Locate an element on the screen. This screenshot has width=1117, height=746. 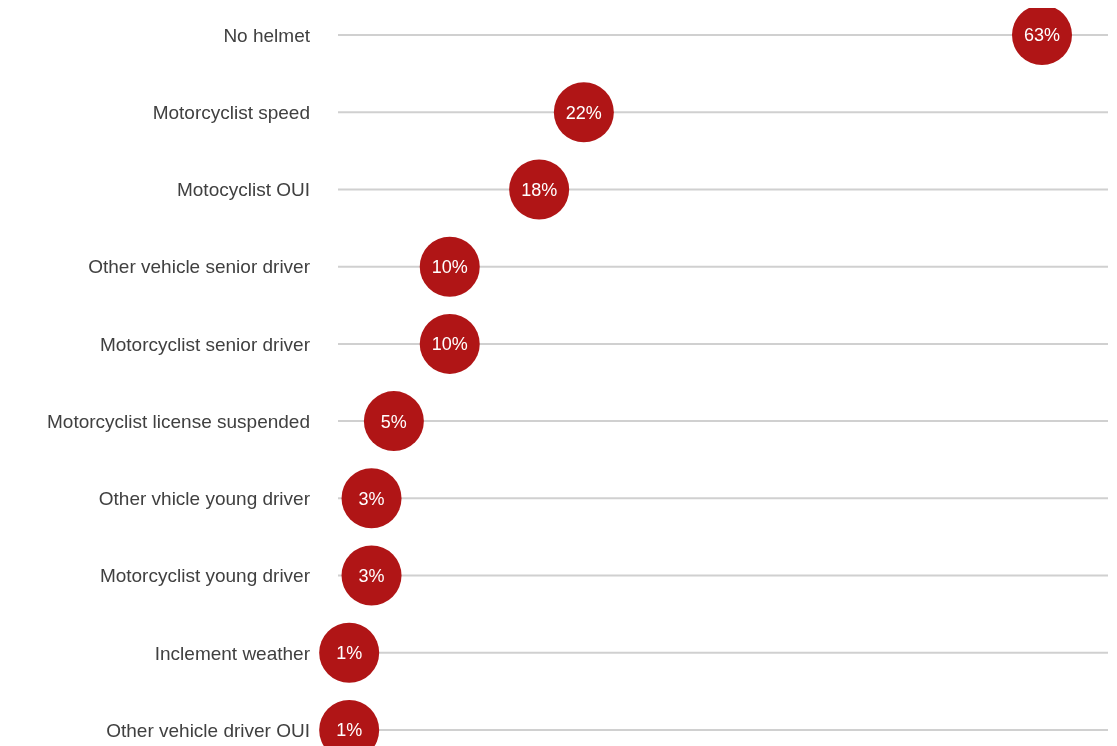
y-tick-label: Inclement weather is located at coordinates (232, 653).